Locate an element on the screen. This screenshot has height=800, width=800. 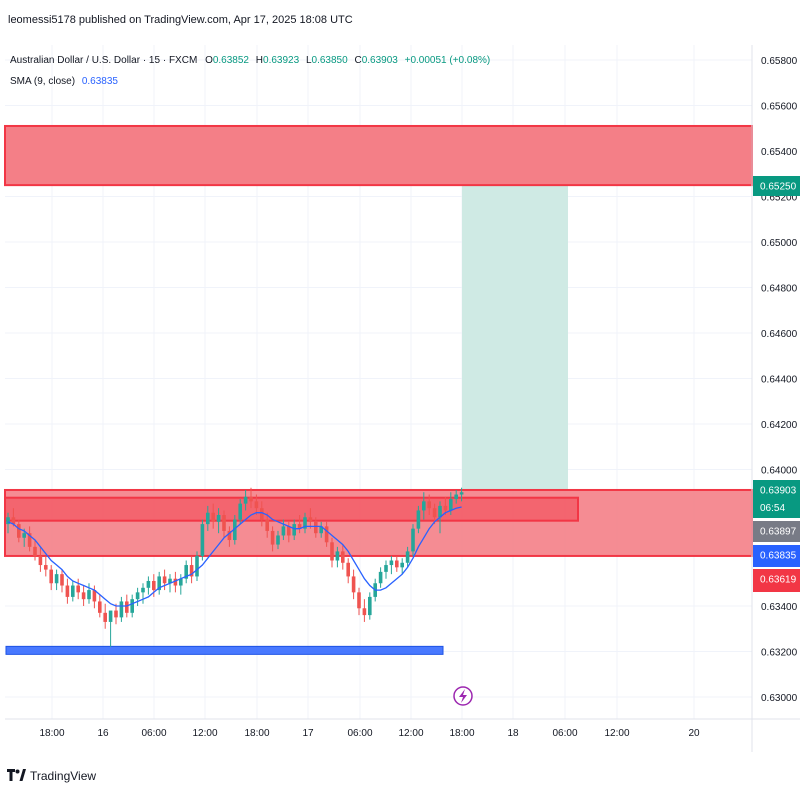
event-marker-icon is located at coordinates (463, 696).